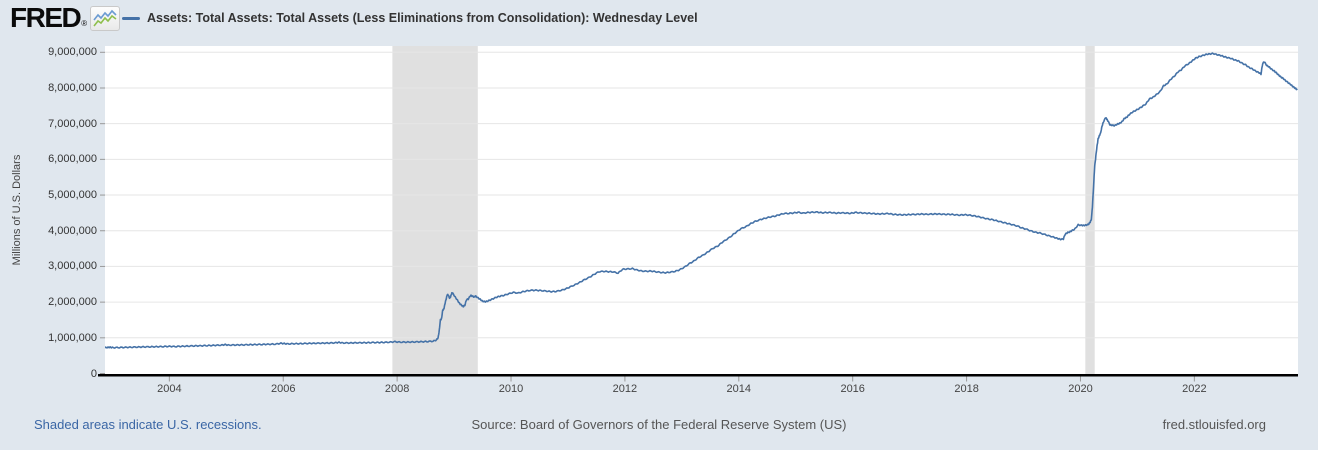  What do you see at coordinates (511, 389) in the screenshot?
I see `x-tick-label: 2010` at bounding box center [511, 389].